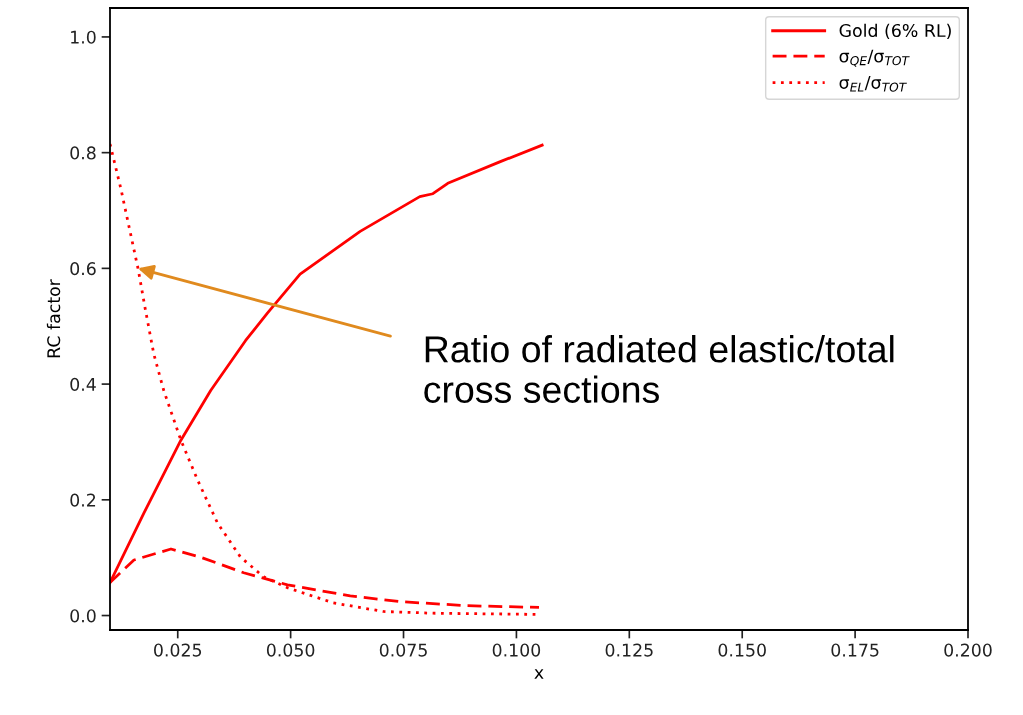  What do you see at coordinates (83, 269) in the screenshot?
I see `y-tick-label: 0.6` at bounding box center [83, 269].